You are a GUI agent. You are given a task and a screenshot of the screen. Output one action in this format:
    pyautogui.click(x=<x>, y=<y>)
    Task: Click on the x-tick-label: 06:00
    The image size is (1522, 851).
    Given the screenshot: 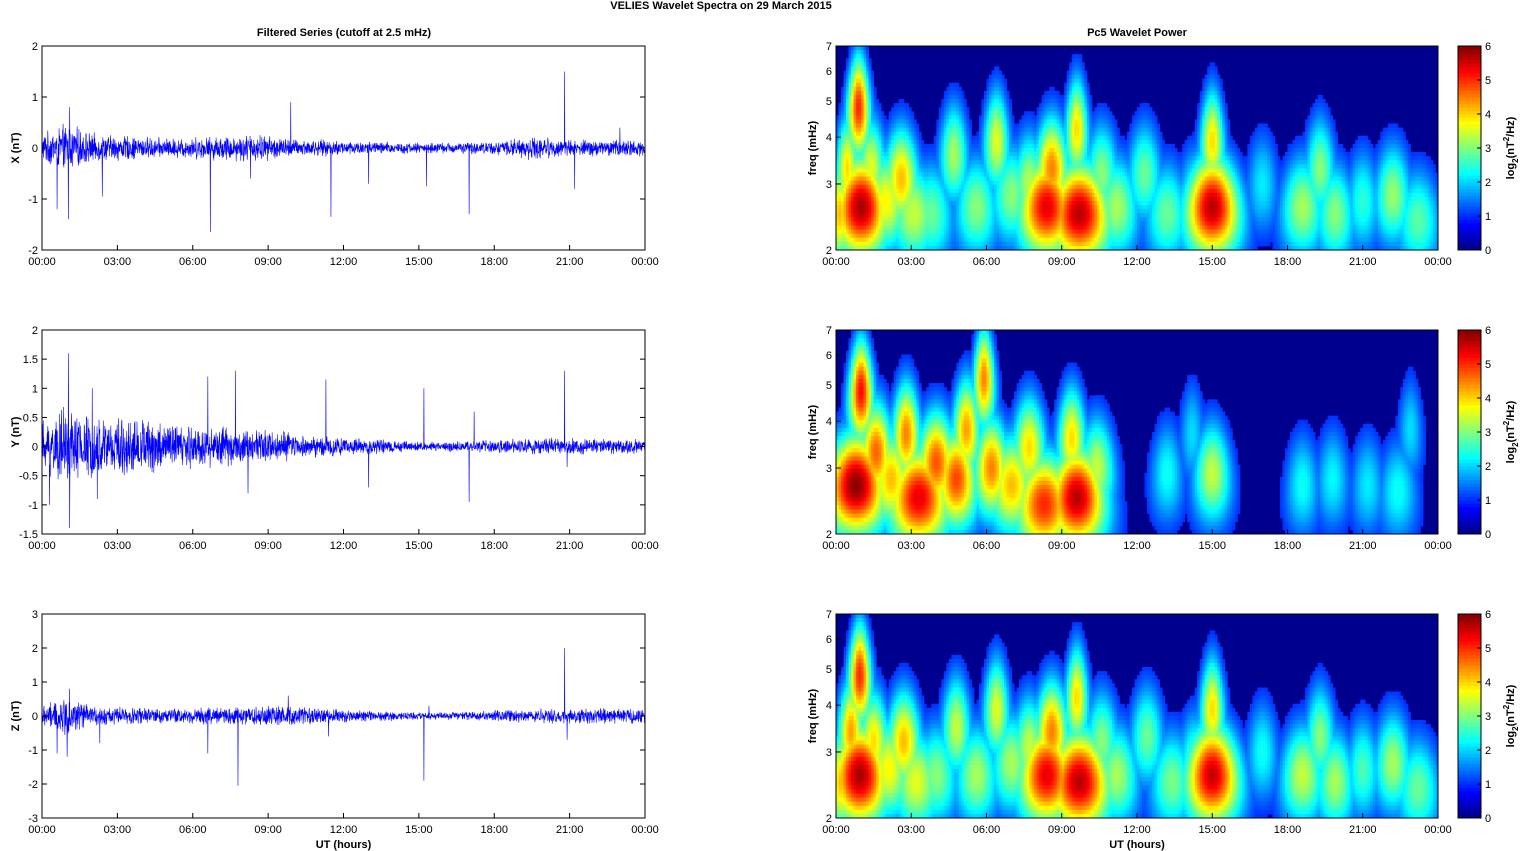 What is the action you would take?
    pyautogui.click(x=193, y=830)
    